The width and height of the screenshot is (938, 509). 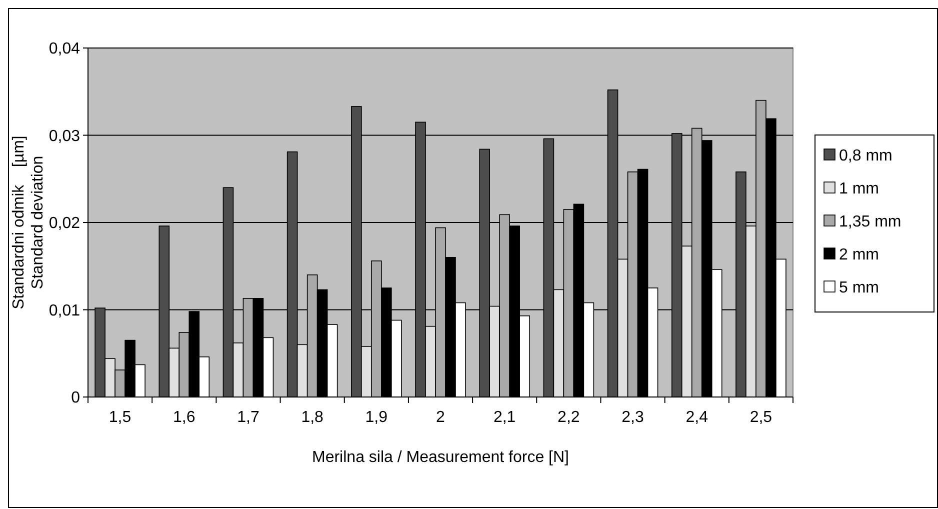 What do you see at coordinates (859, 189) in the screenshot?
I see `legend-label: 1 mm` at bounding box center [859, 189].